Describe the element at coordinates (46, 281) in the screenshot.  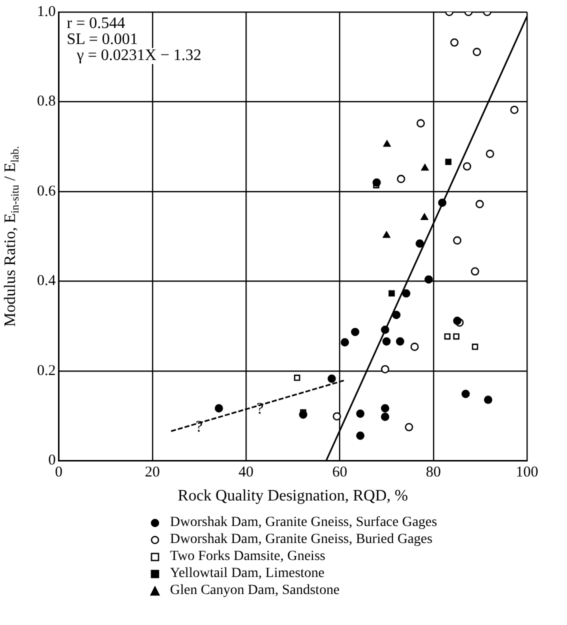
I see `y-tick-label: 0.4` at that location.